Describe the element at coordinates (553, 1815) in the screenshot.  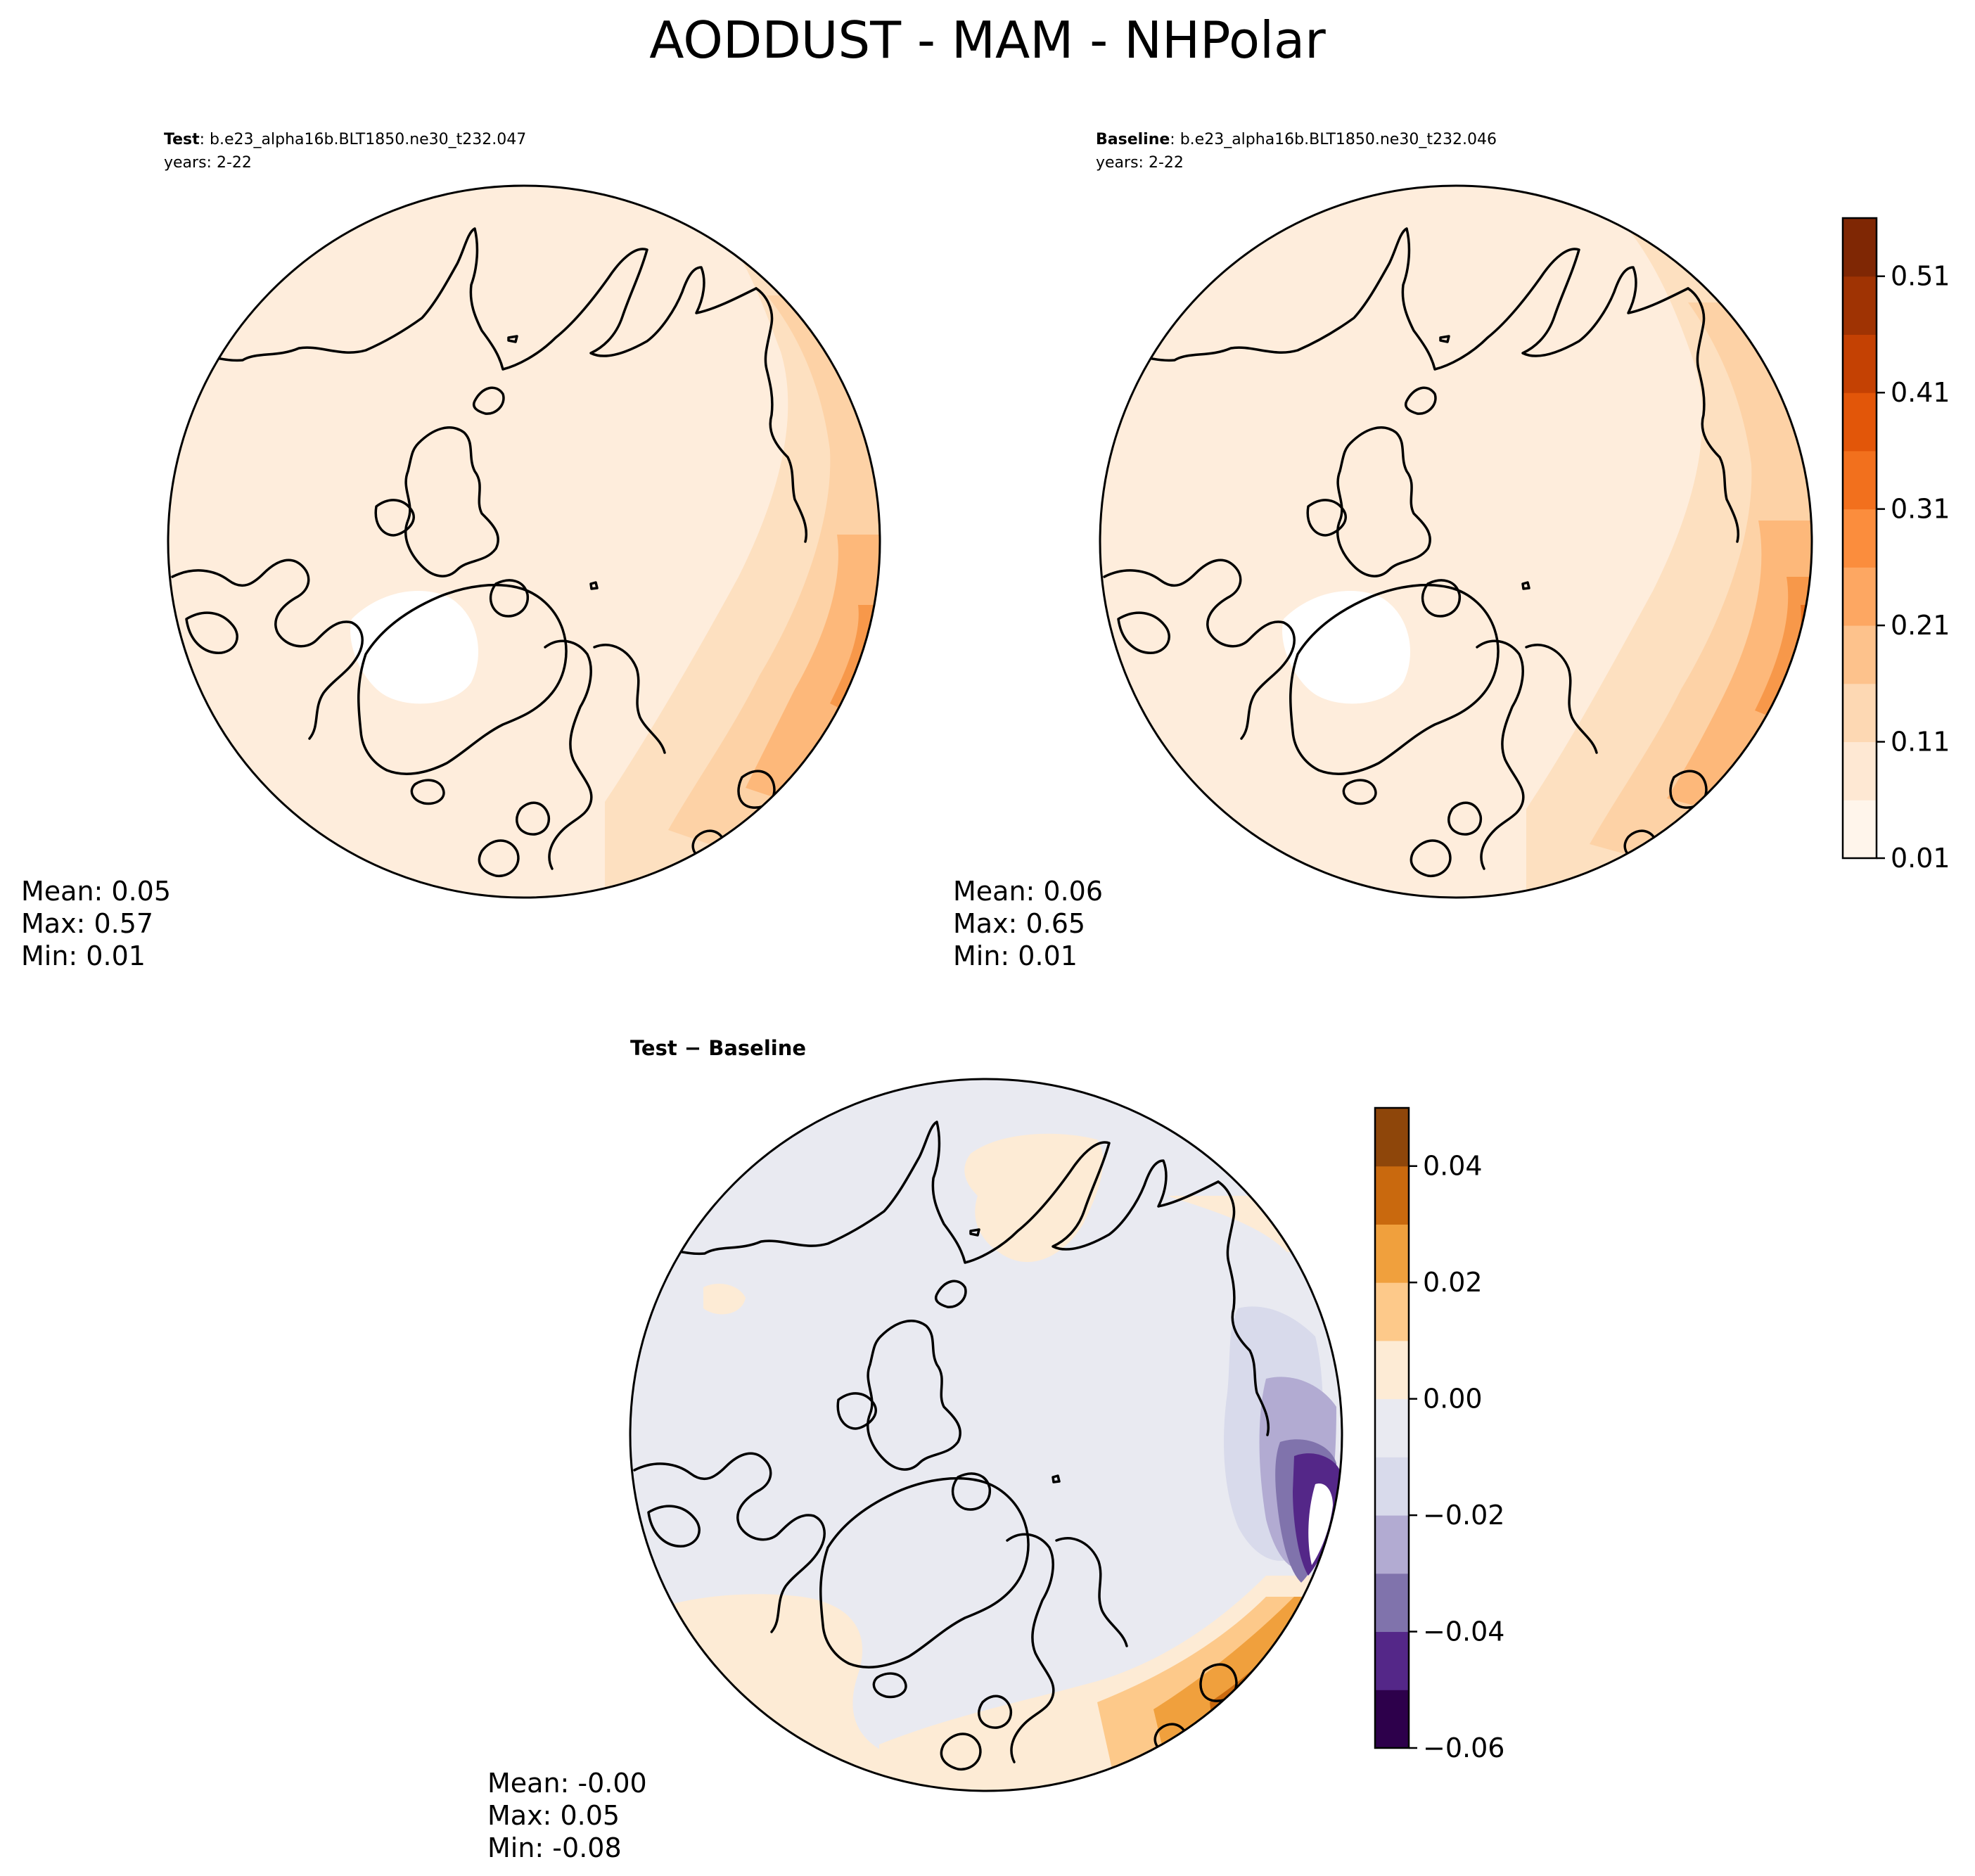
I see `difference-max: Max: 0.05` at that location.